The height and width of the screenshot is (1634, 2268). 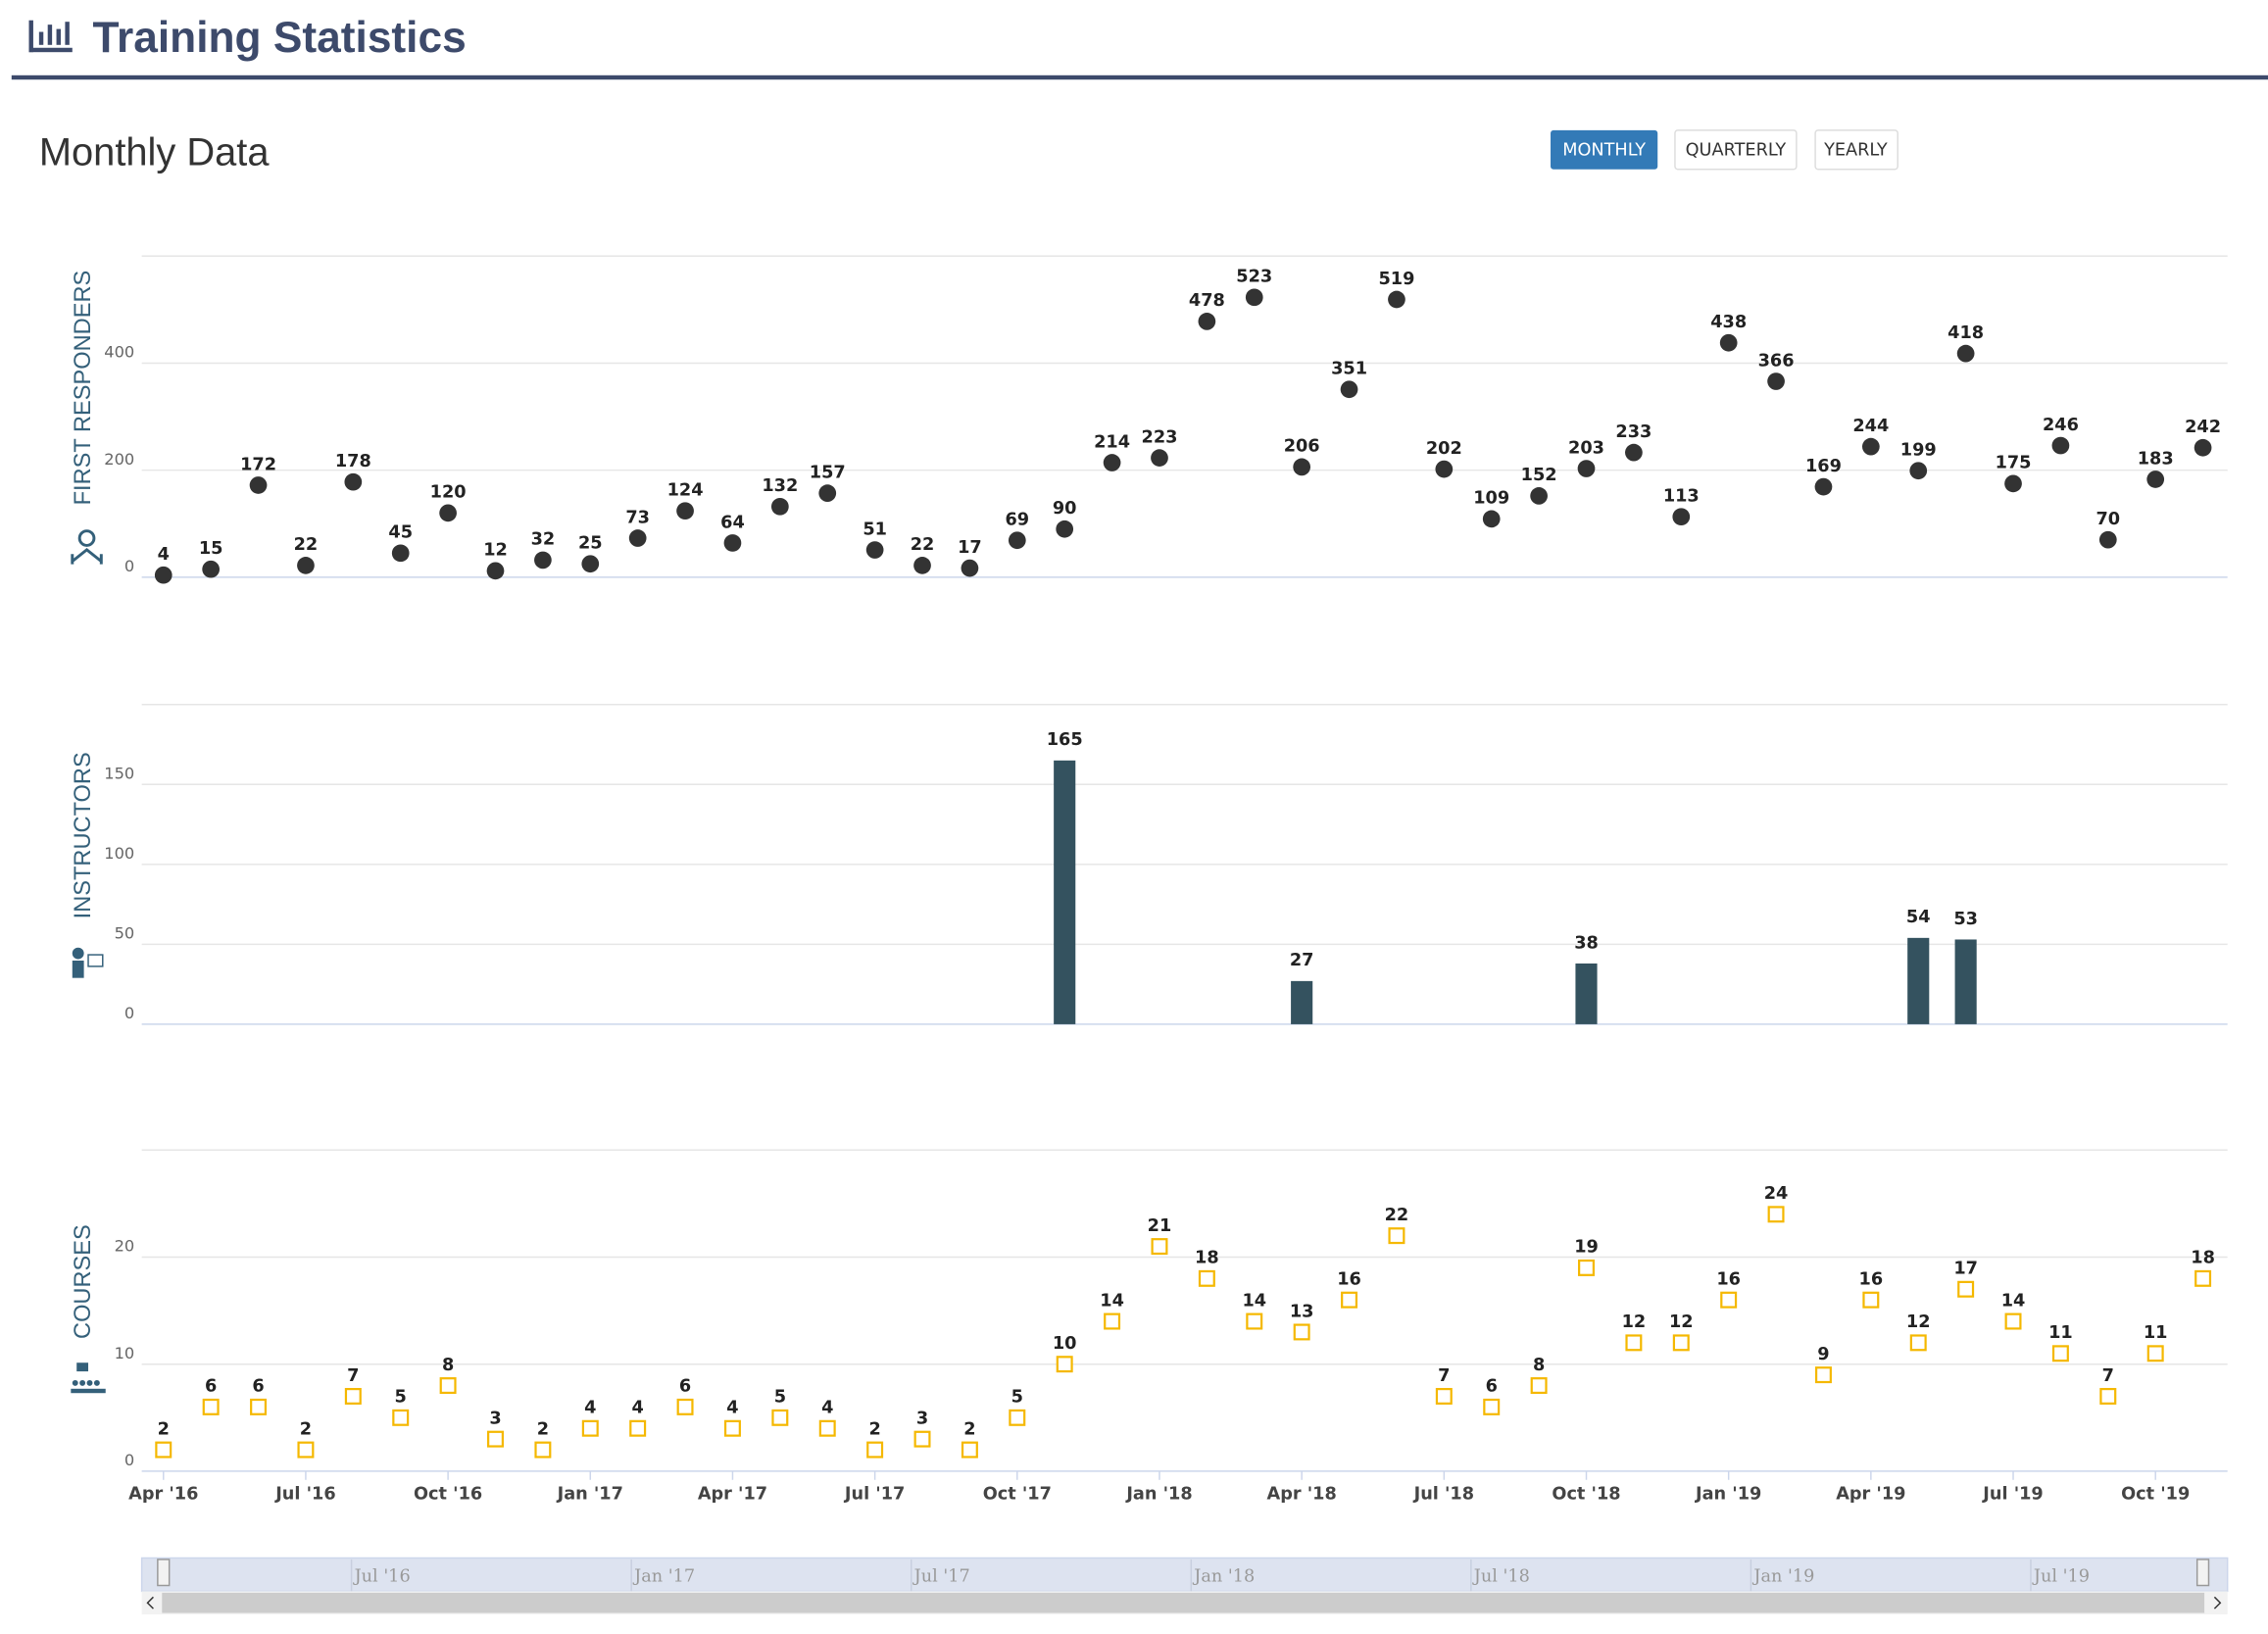 I want to click on button-monthly, so click(x=1604, y=149).